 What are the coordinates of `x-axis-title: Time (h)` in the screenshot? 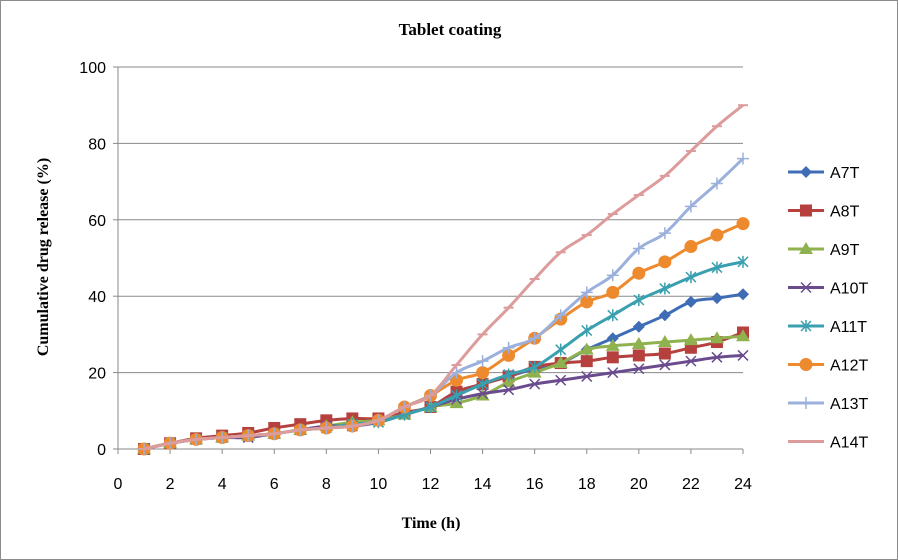 It's located at (431, 523).